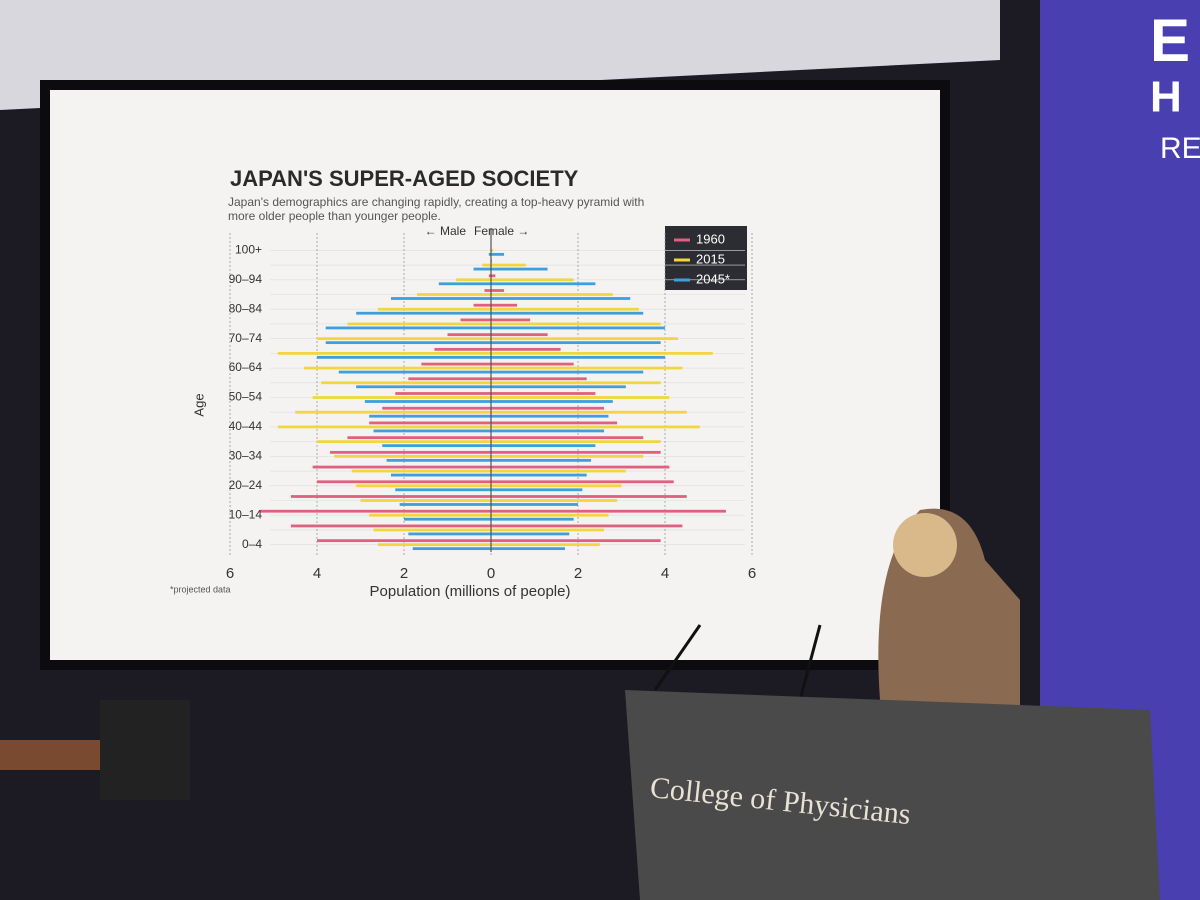 The image size is (1200, 900). I want to click on legend-label: 2015, so click(710, 258).